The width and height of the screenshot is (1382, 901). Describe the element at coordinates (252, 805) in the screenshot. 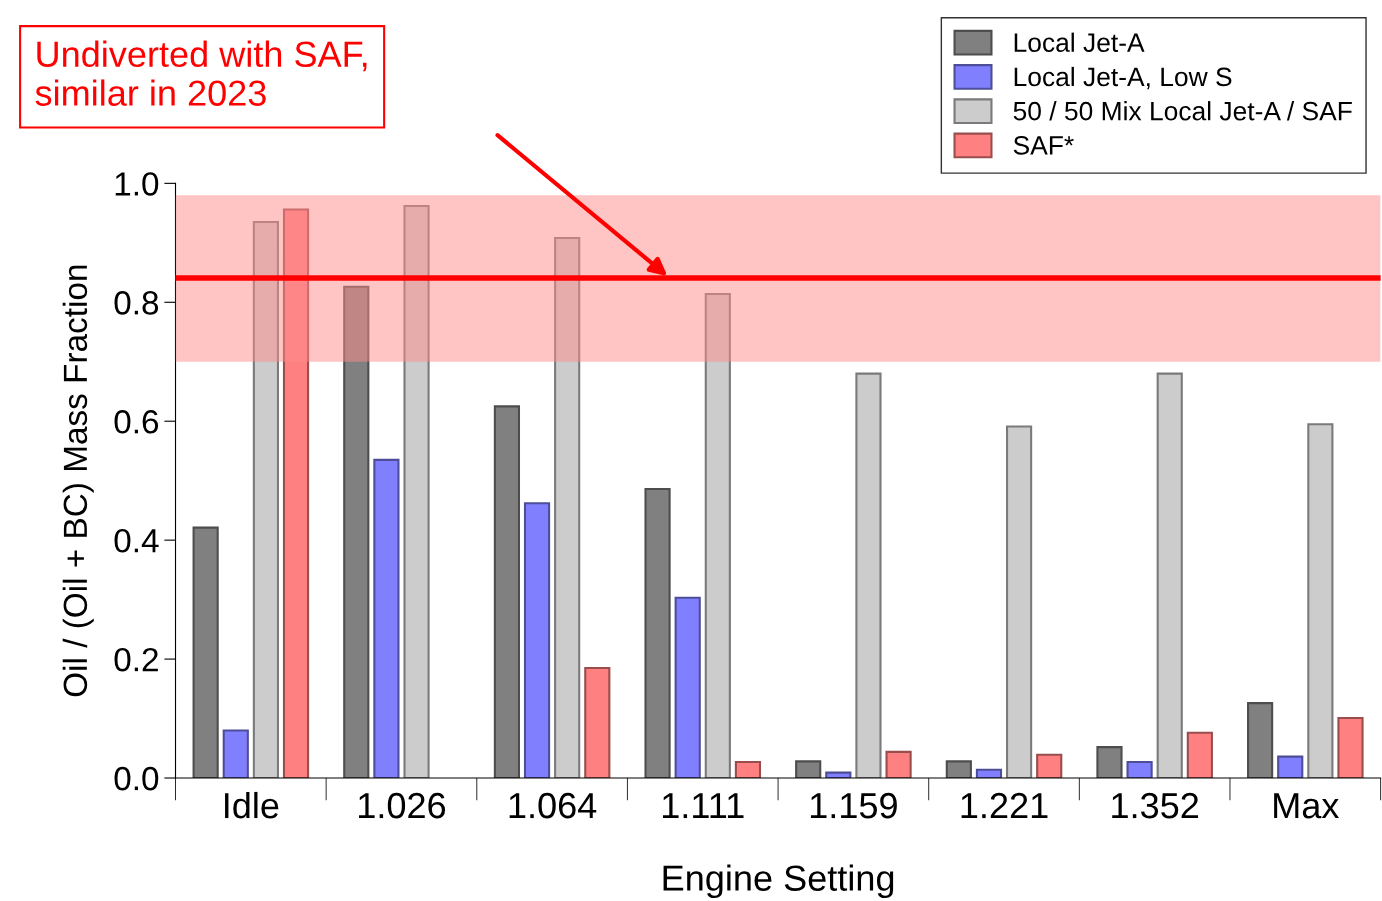

I see `x-tick-label: Idle` at that location.